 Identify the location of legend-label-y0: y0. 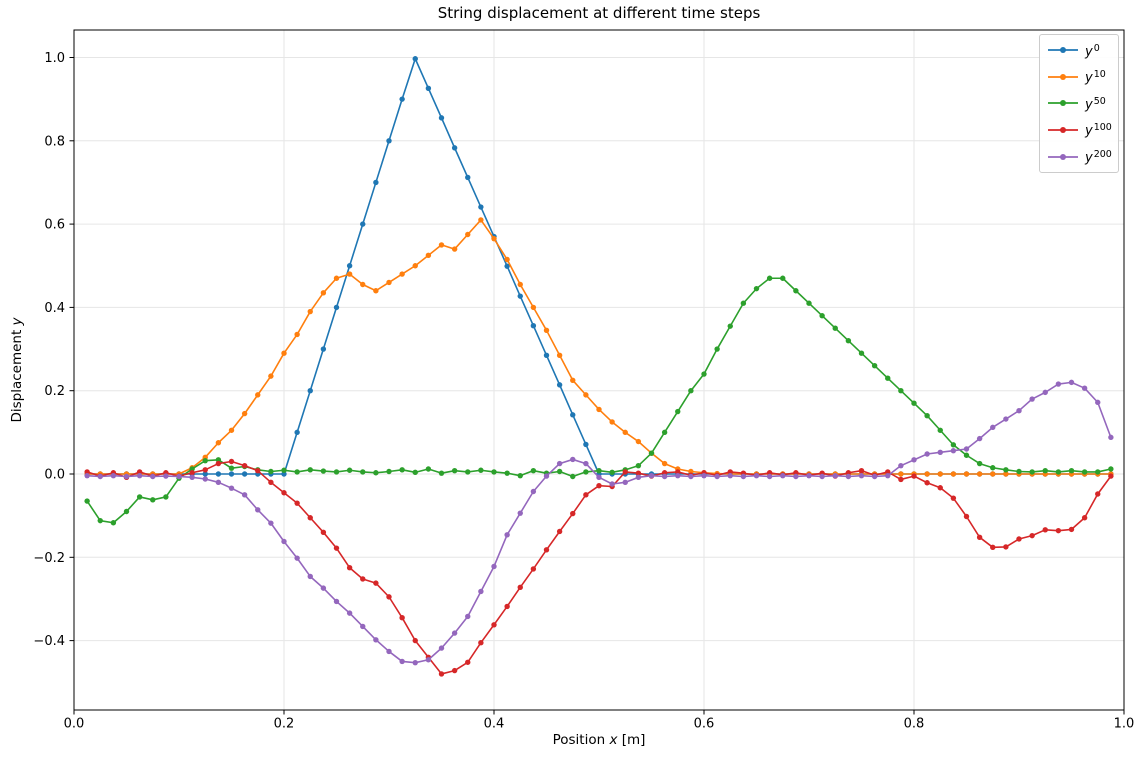
(1092, 50).